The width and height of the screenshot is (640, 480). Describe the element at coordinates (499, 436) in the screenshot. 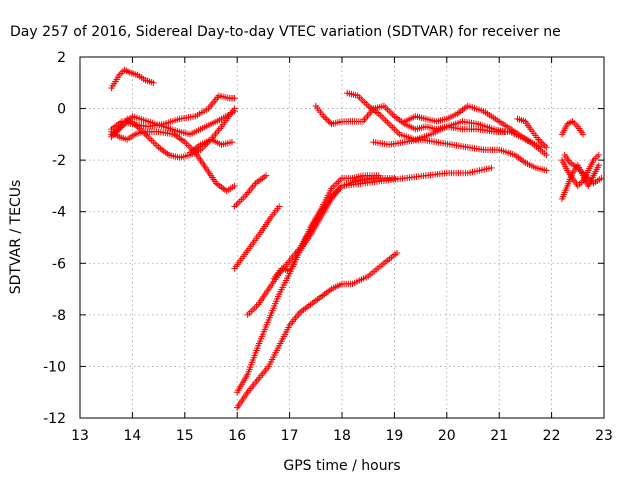

I see `x-tick-label: 21` at that location.